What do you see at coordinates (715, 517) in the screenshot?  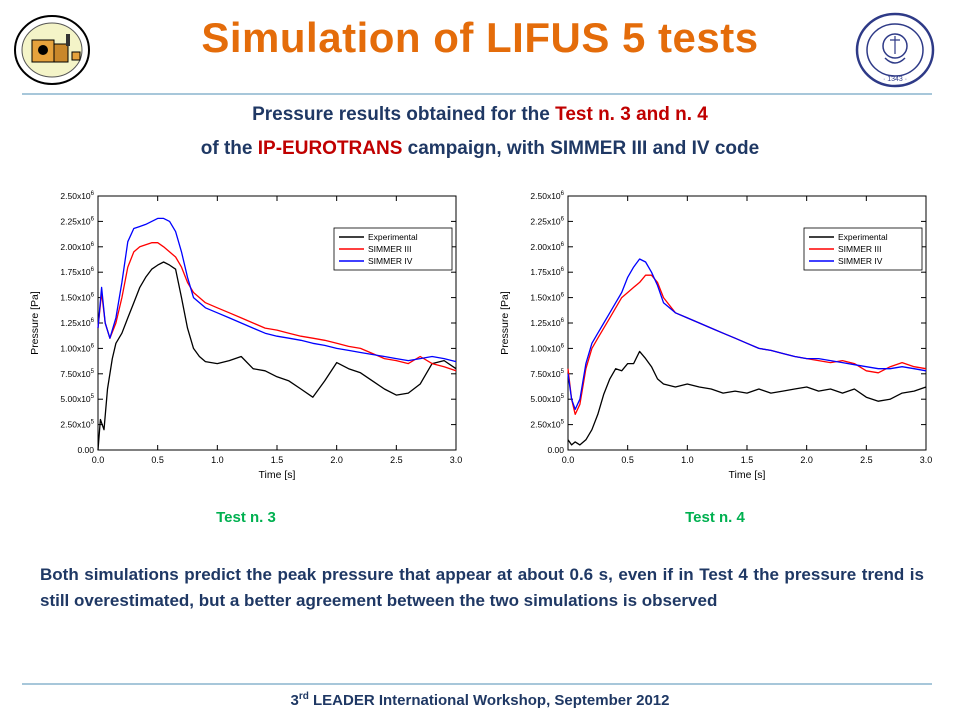 I see `caption-test-4: Test n. 4` at bounding box center [715, 517].